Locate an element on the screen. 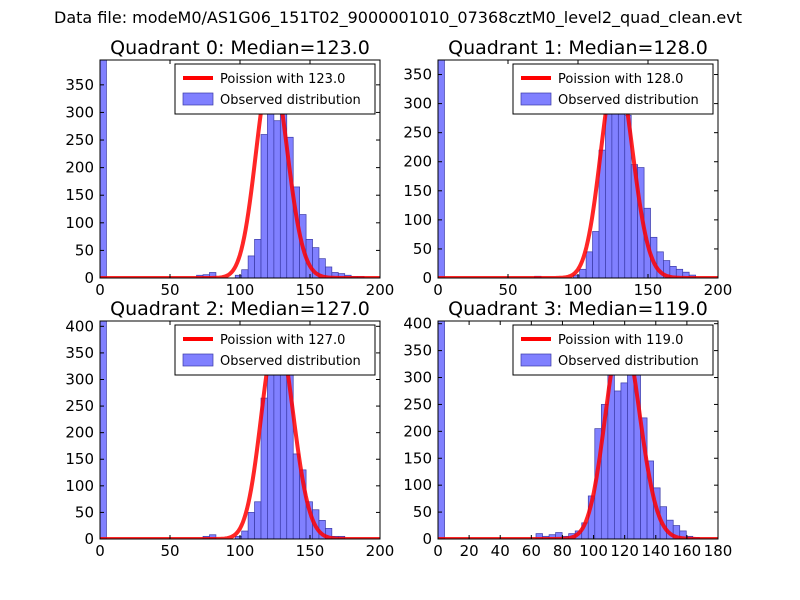 The image size is (800, 600). quadrant-1-legend-label-observed: Observed distribution is located at coordinates (628, 100).